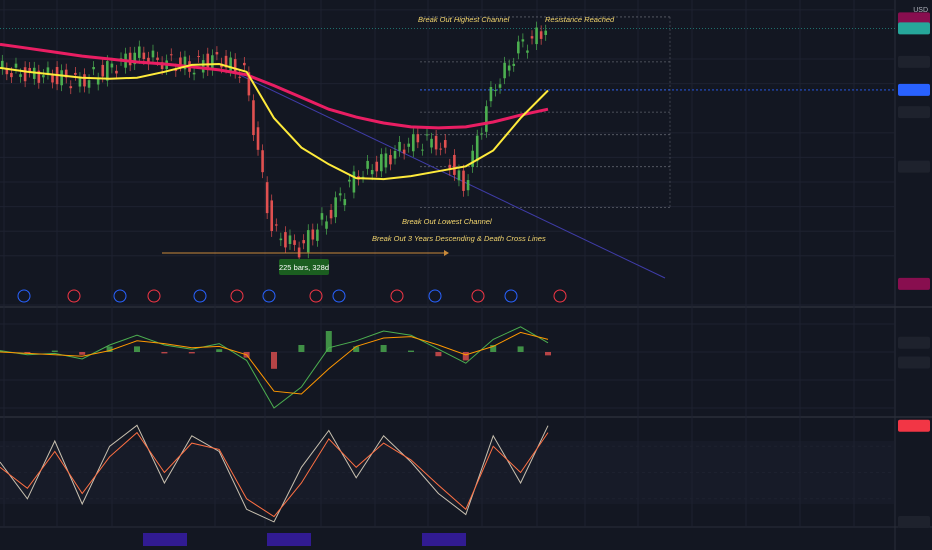 The height and width of the screenshot is (550, 932). I want to click on time-axis, so click(304, 539).